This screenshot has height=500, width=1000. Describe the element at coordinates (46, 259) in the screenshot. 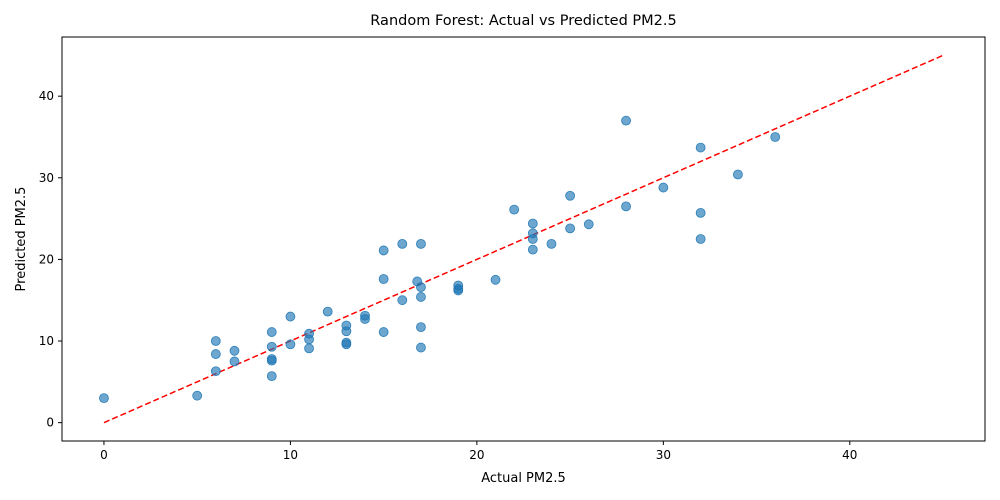

I see `y-tick-label: 20` at that location.